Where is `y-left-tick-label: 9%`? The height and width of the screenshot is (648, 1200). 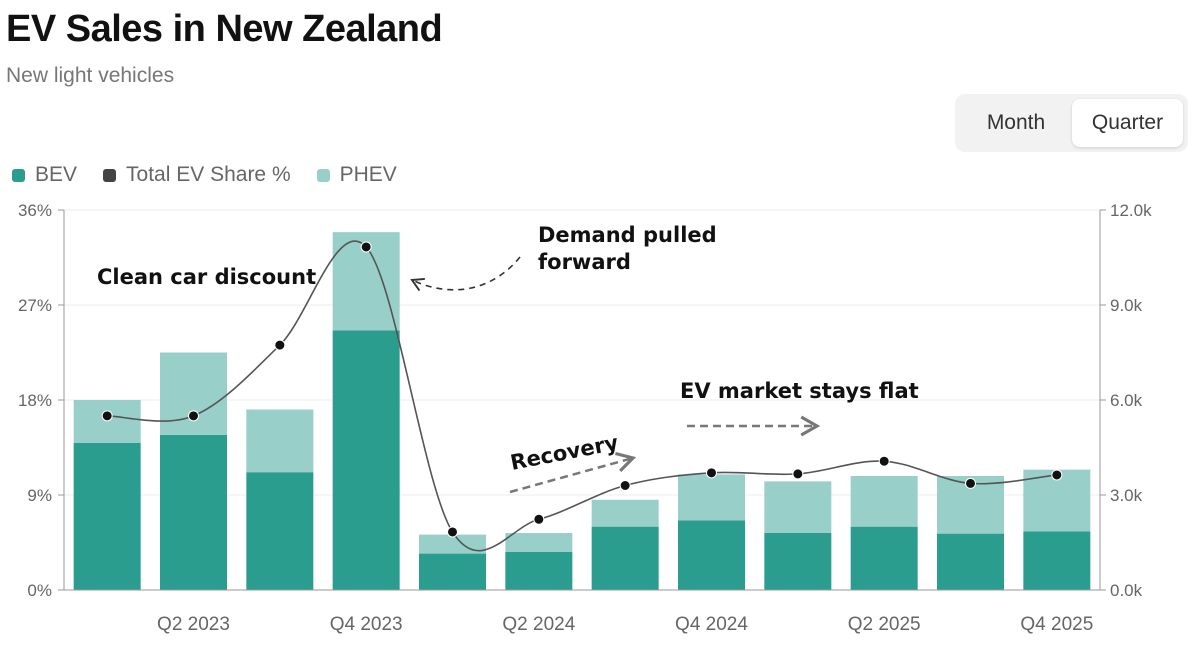
y-left-tick-label: 9% is located at coordinates (39, 495).